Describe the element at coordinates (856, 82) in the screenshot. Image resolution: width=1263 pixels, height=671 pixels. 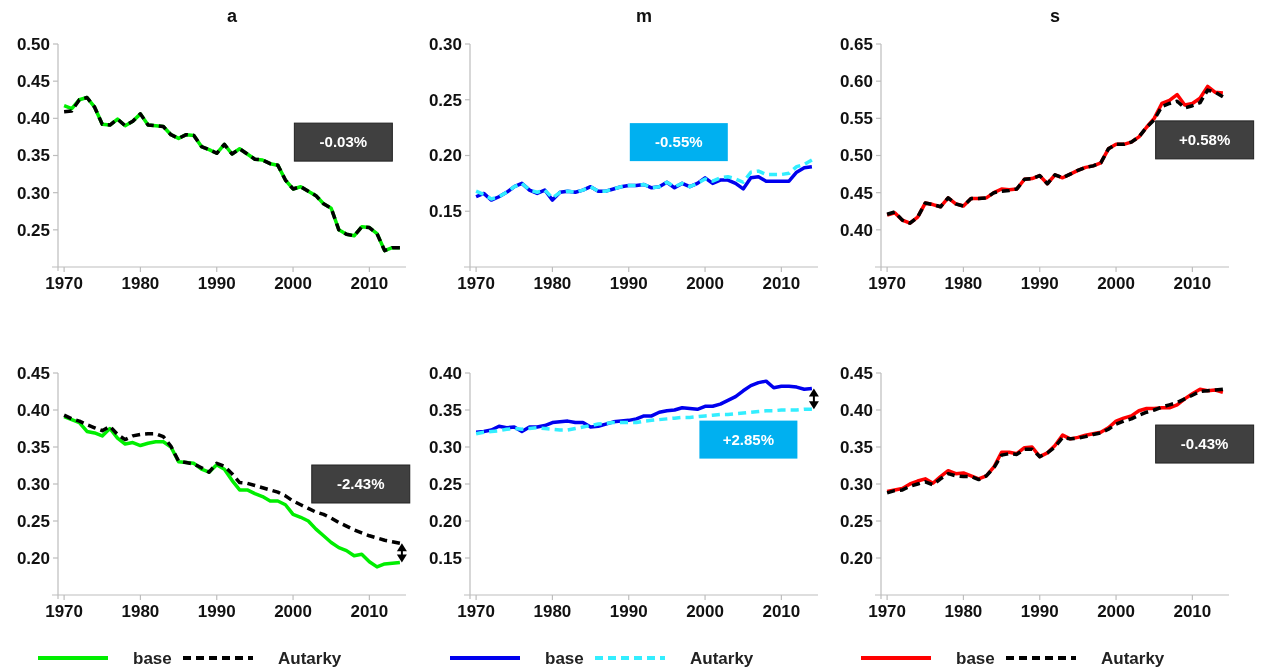
I see `y-tick-label: 0.60` at that location.